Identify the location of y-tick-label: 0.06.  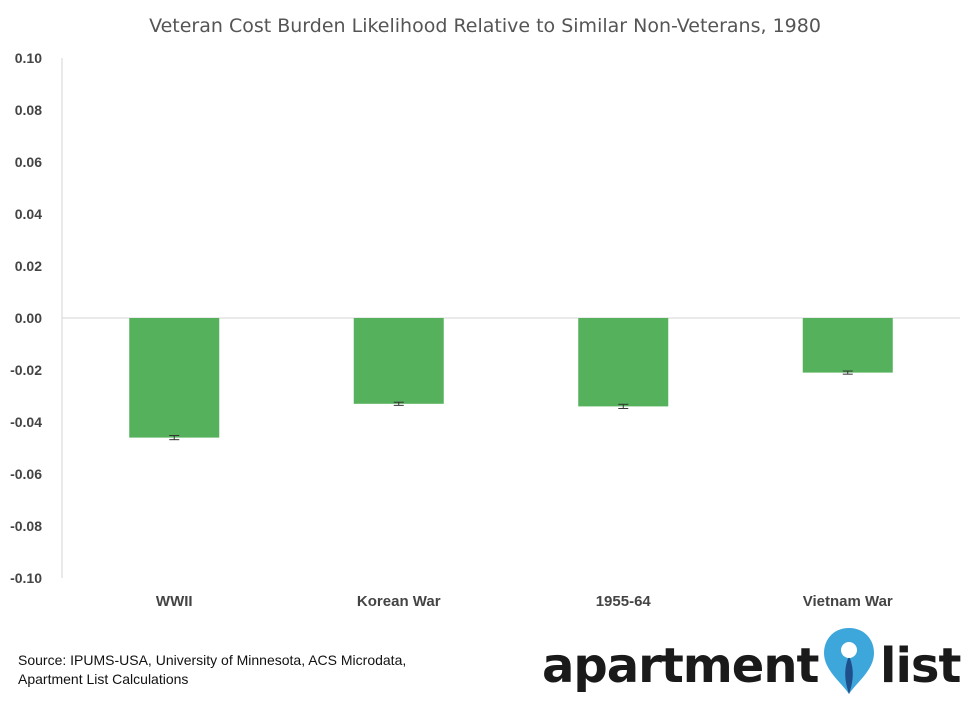
(28, 162).